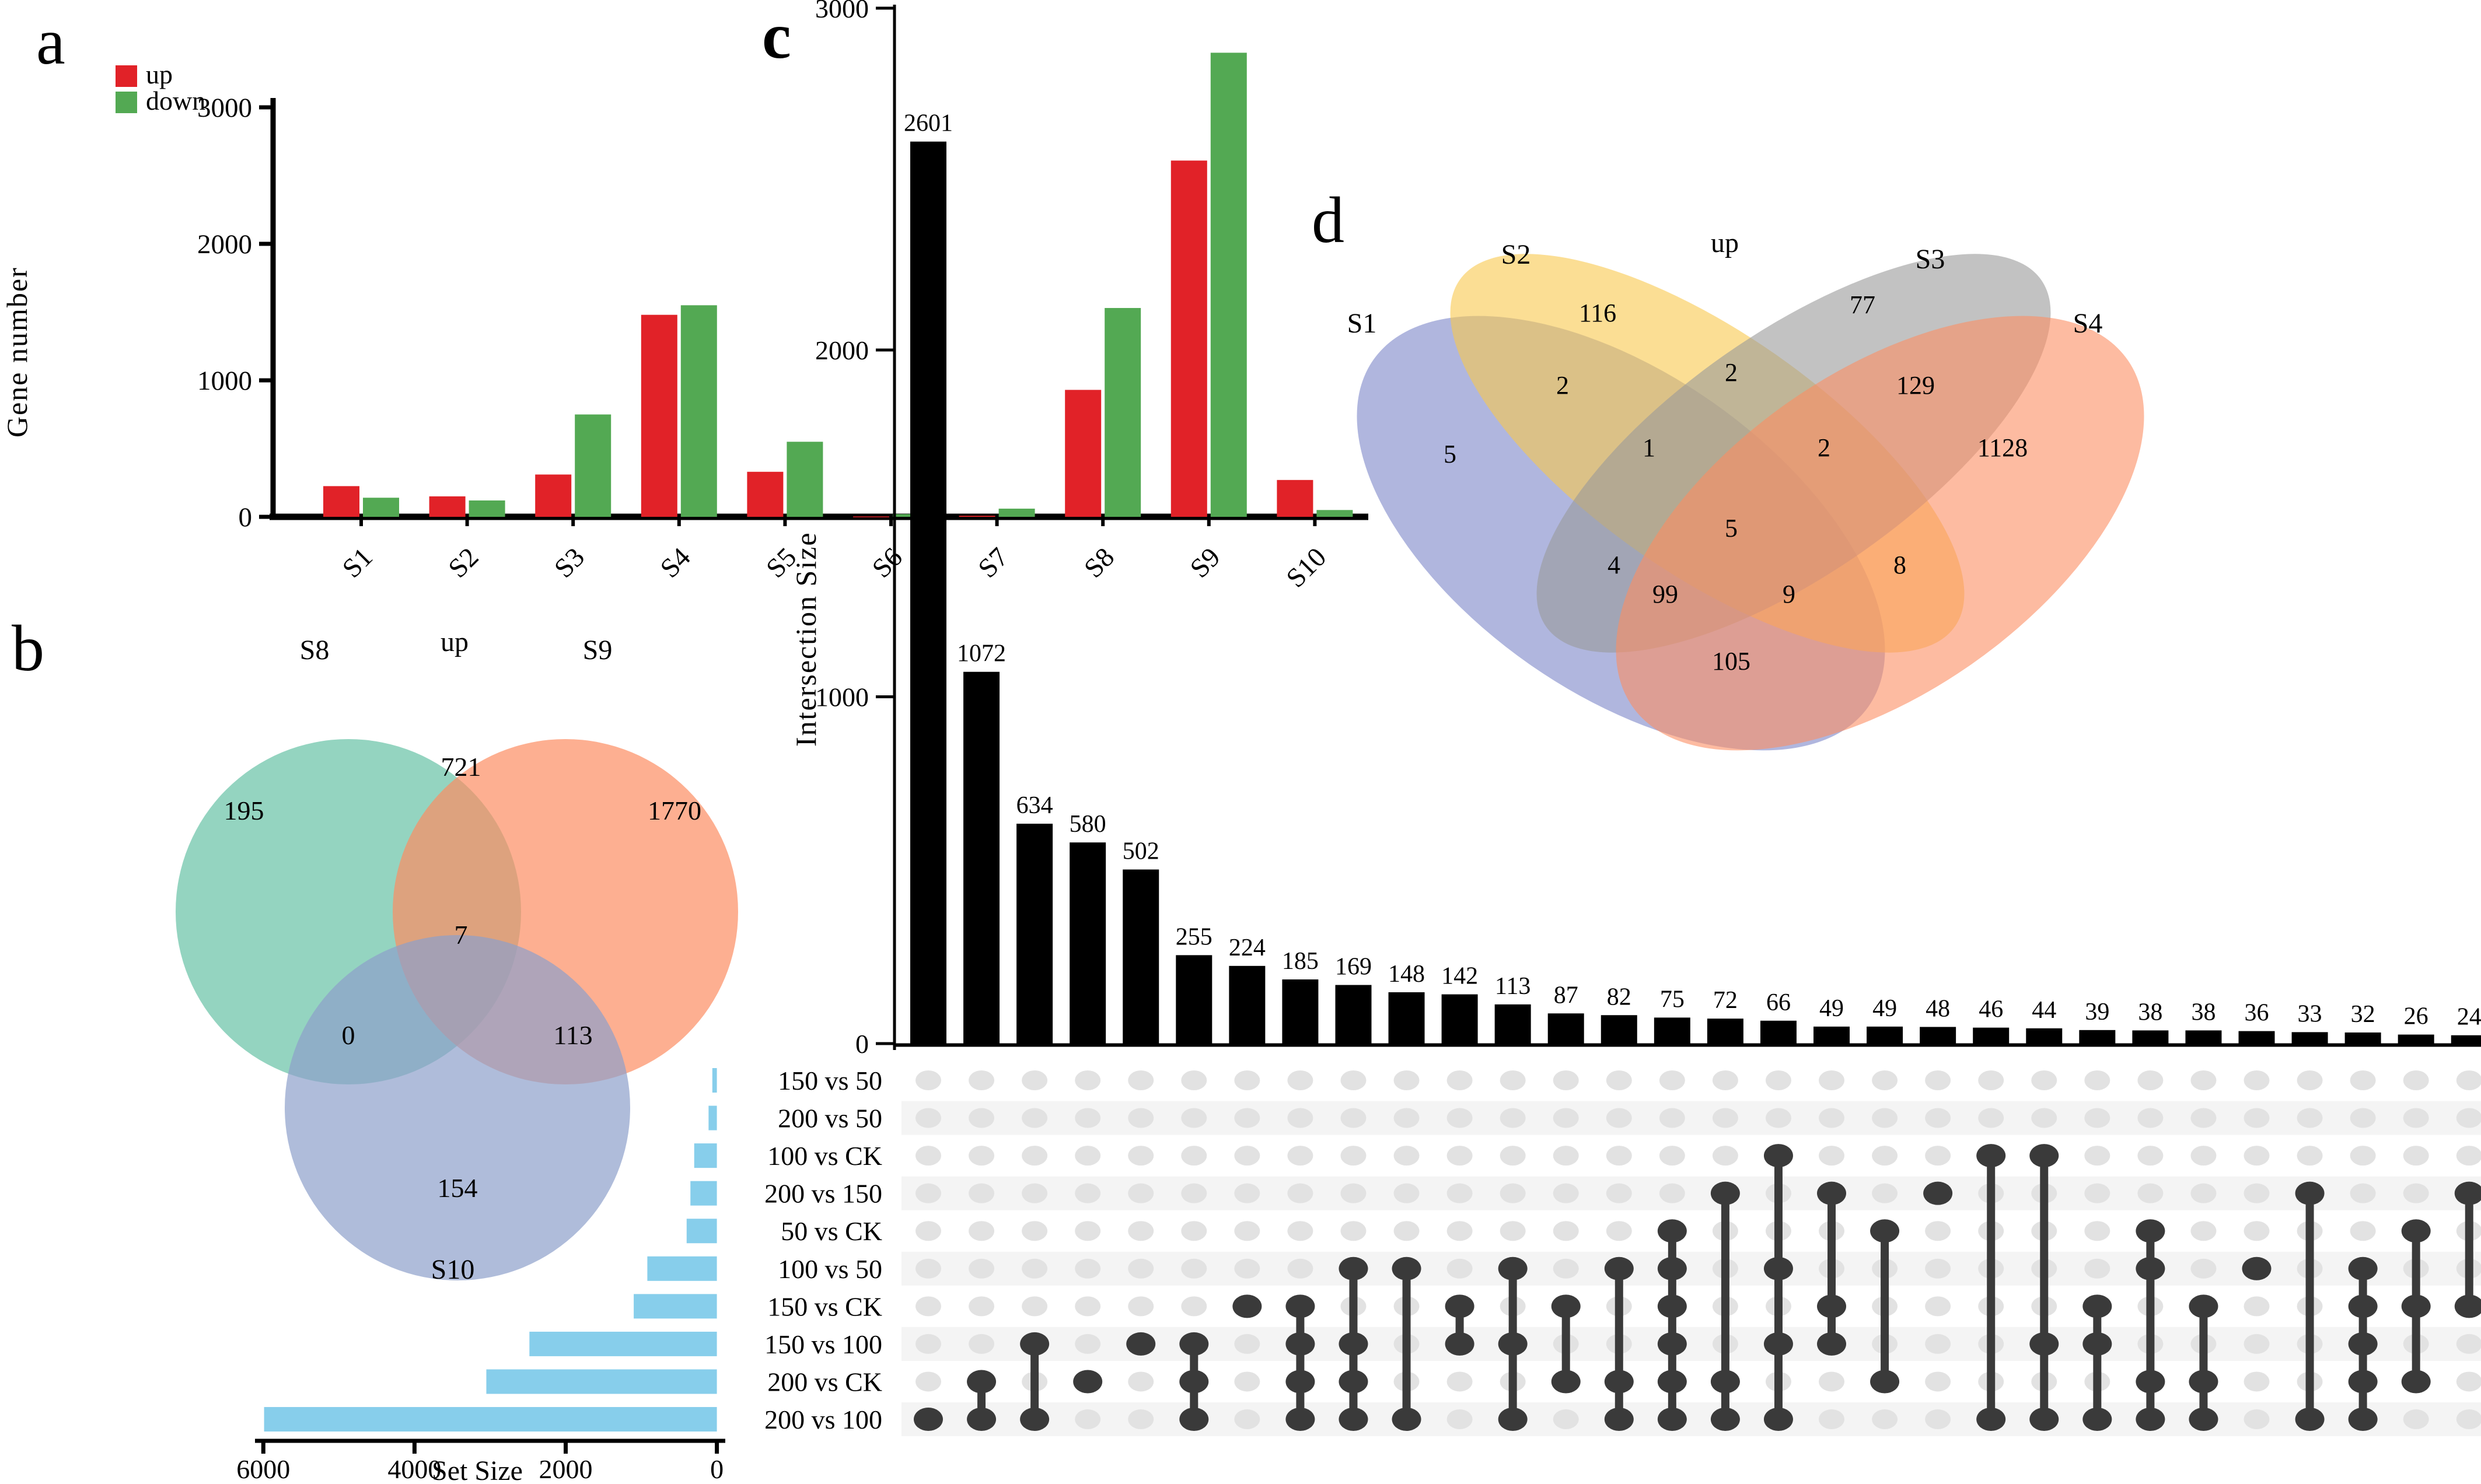 This screenshot has width=2481, height=1484. Describe the element at coordinates (28, 648) in the screenshot. I see `panel-b-letter: b` at that location.